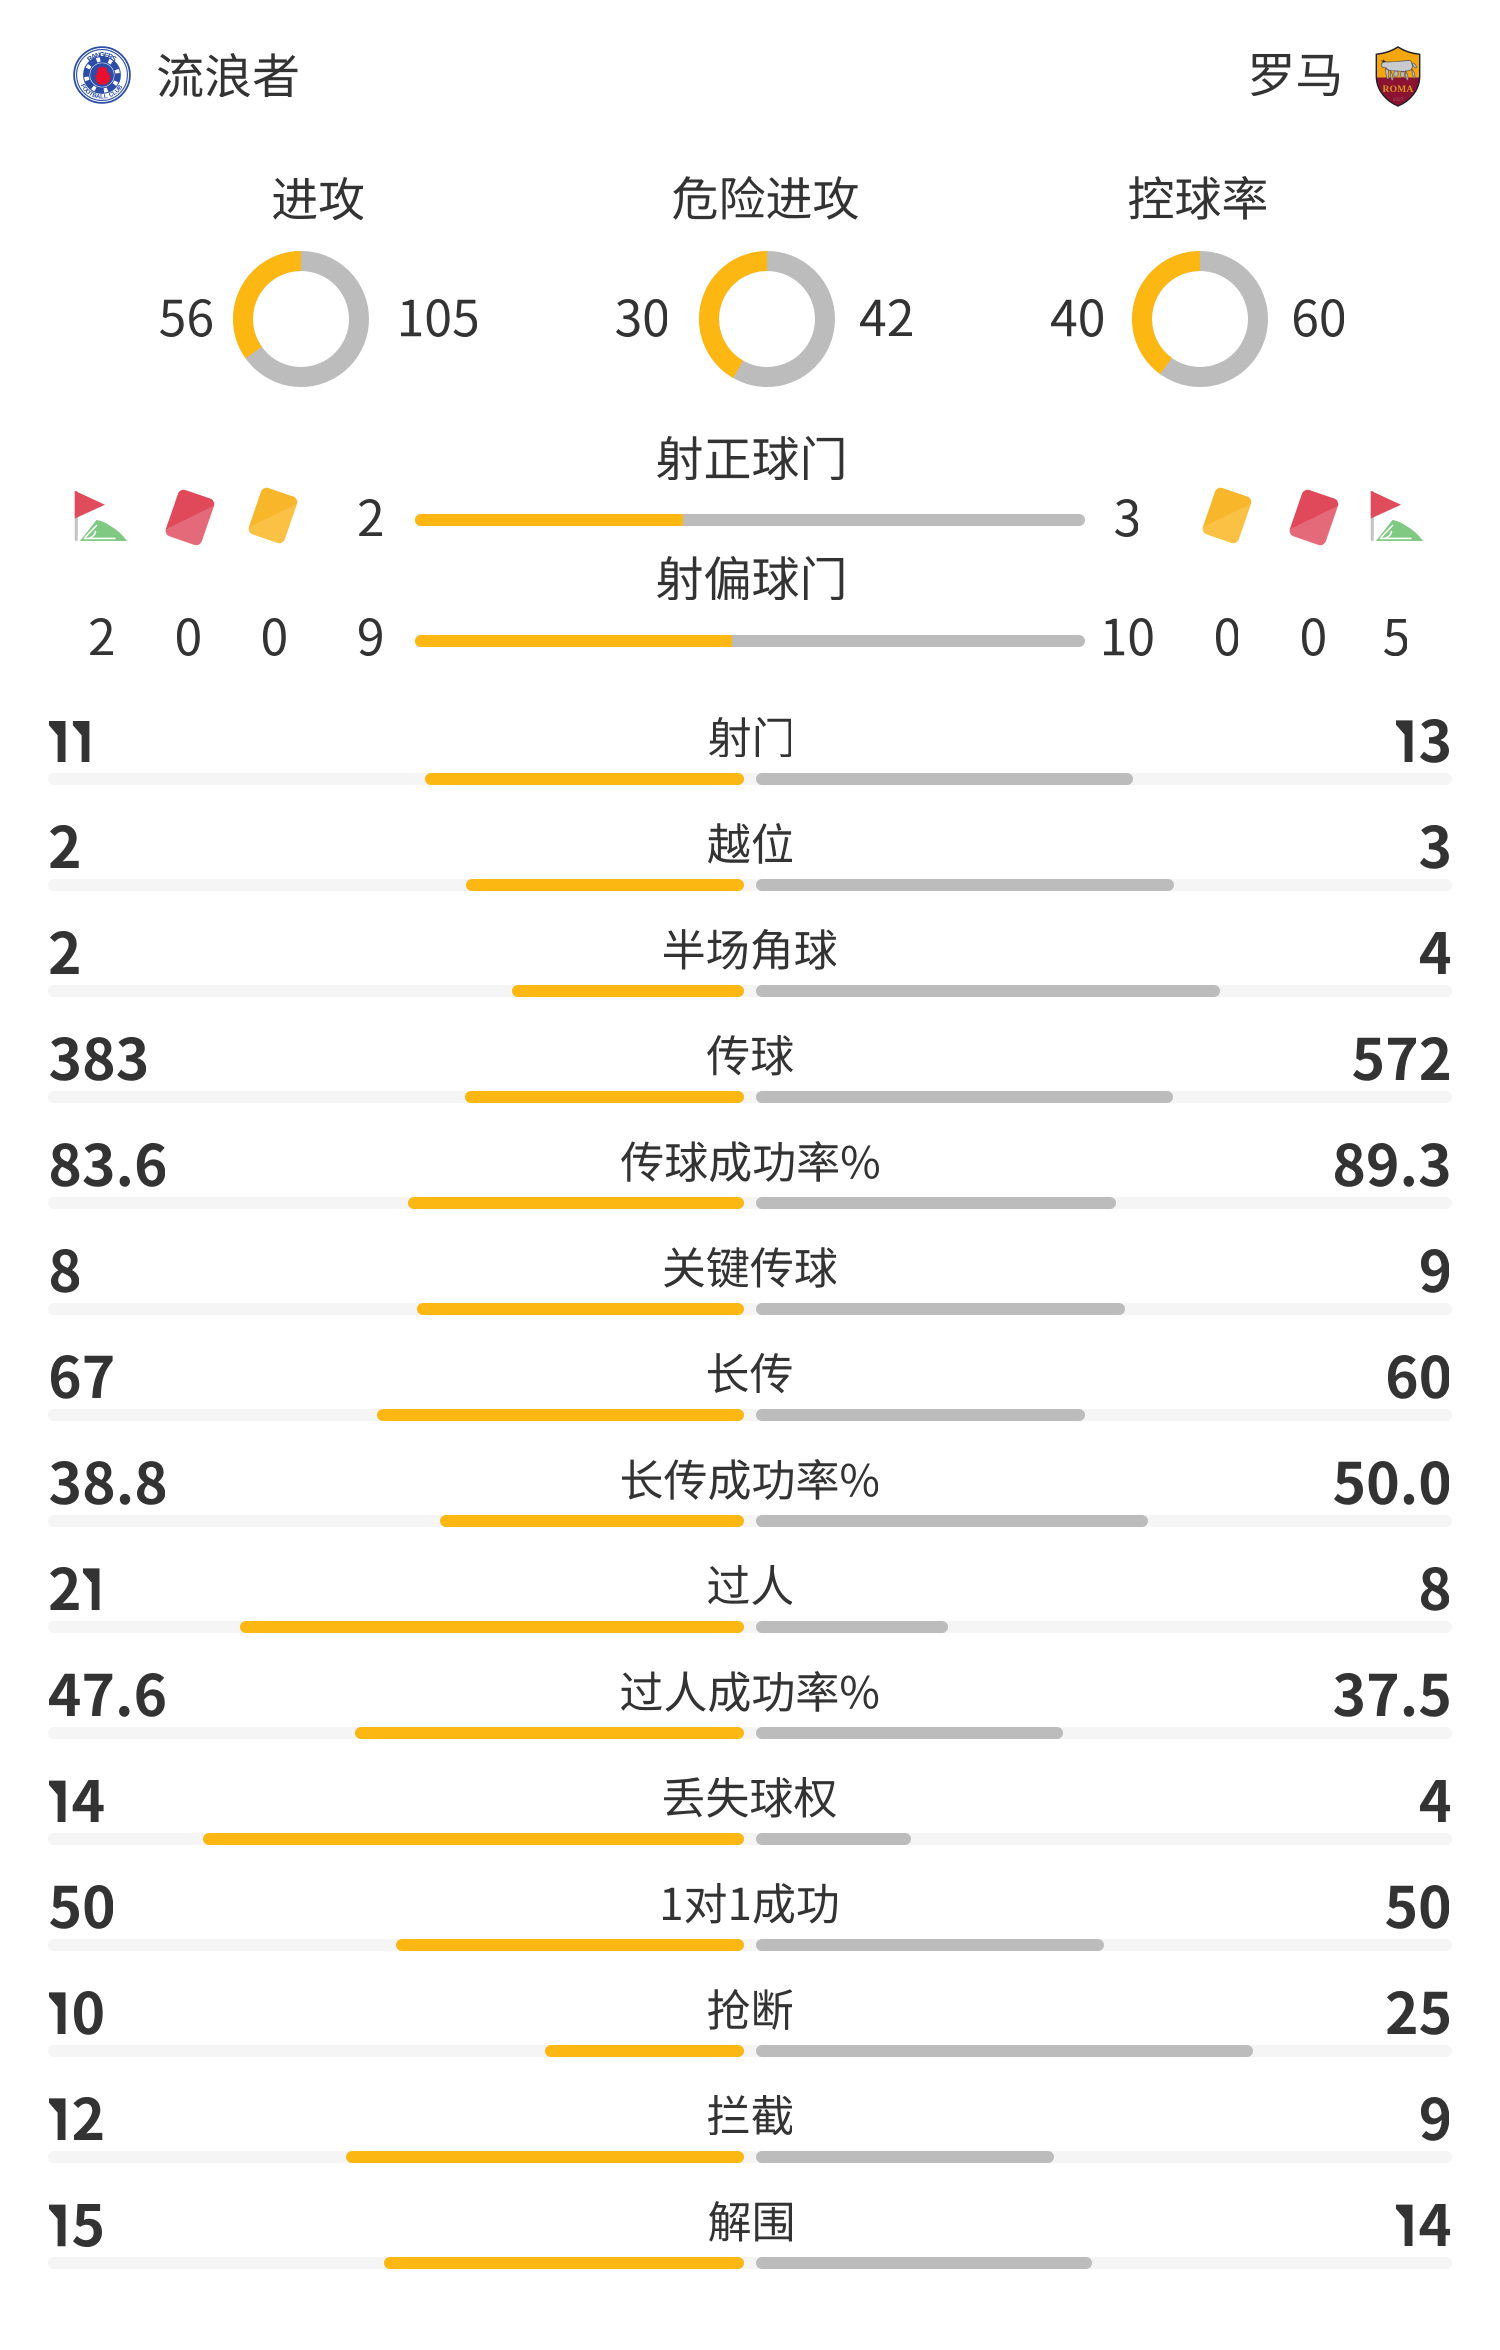 The width and height of the screenshot is (1500, 2350). What do you see at coordinates (1397, 90) in the screenshot?
I see `svg-text: ROMA` at bounding box center [1397, 90].